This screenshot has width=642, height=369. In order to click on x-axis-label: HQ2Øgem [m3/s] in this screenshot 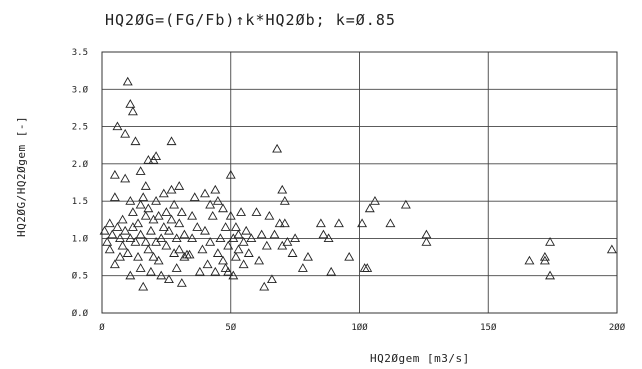, I will do `click(420, 358)`.